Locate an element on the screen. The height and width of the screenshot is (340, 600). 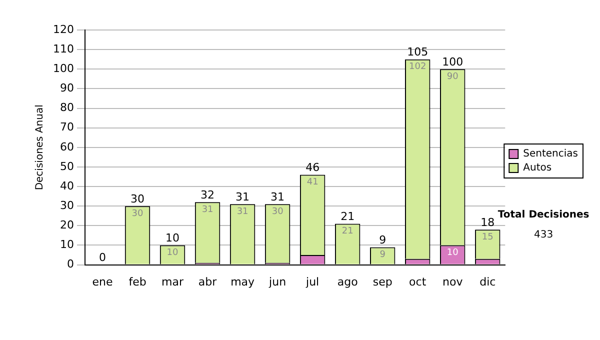
y-tick-label: 0 is located at coordinates (70, 264).